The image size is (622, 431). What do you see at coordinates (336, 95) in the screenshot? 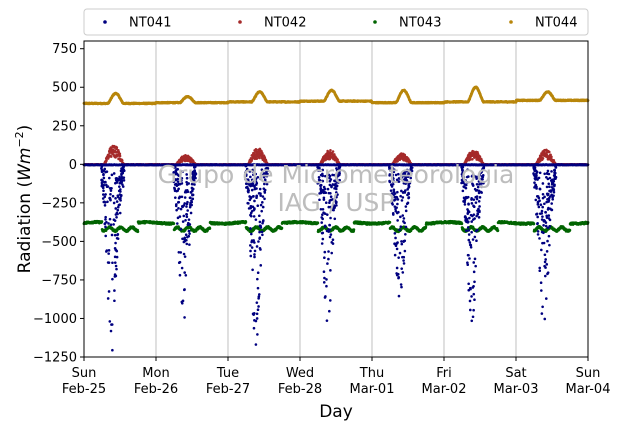
I see `series-nt044` at bounding box center [336, 95].